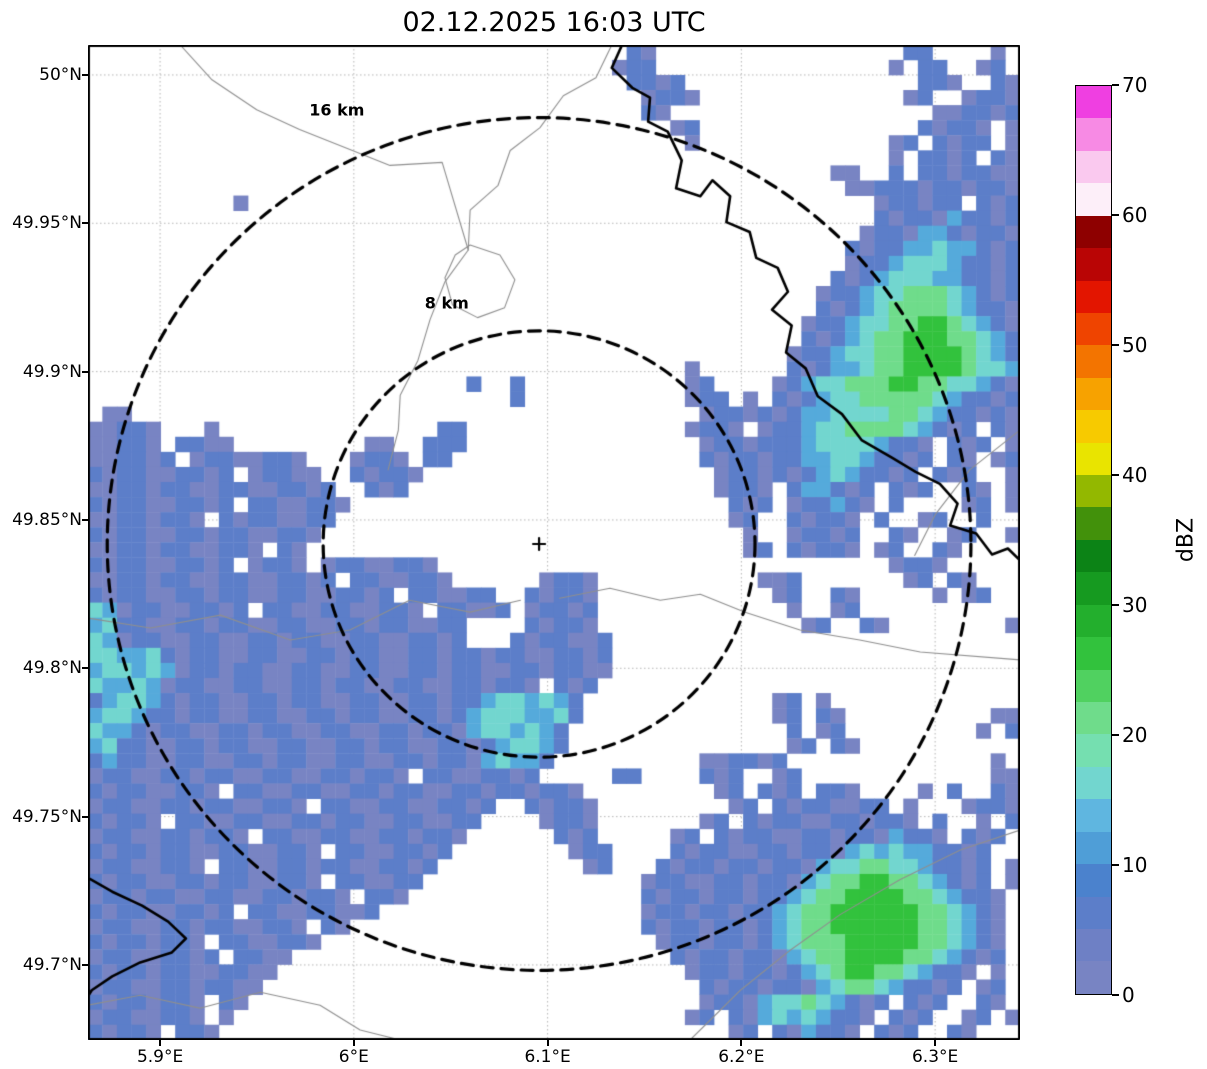 This screenshot has height=1069, width=1207. Describe the element at coordinates (554, 22) in the screenshot. I see `figure-title: 02.12.2025 16:03 UTC` at that location.